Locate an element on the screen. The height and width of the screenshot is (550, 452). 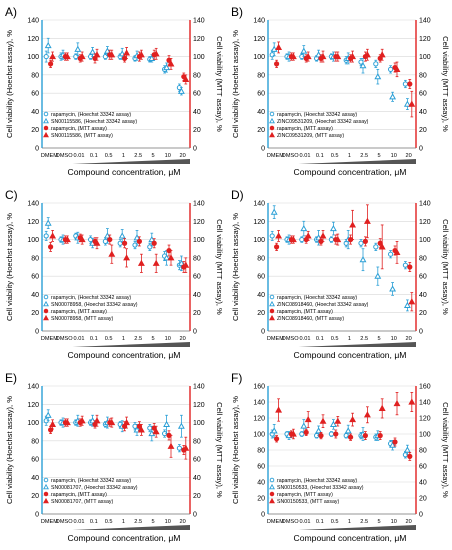
legend-label: rapamycin, (Hoechst 33342 assay) is located at coordinates (317, 481).